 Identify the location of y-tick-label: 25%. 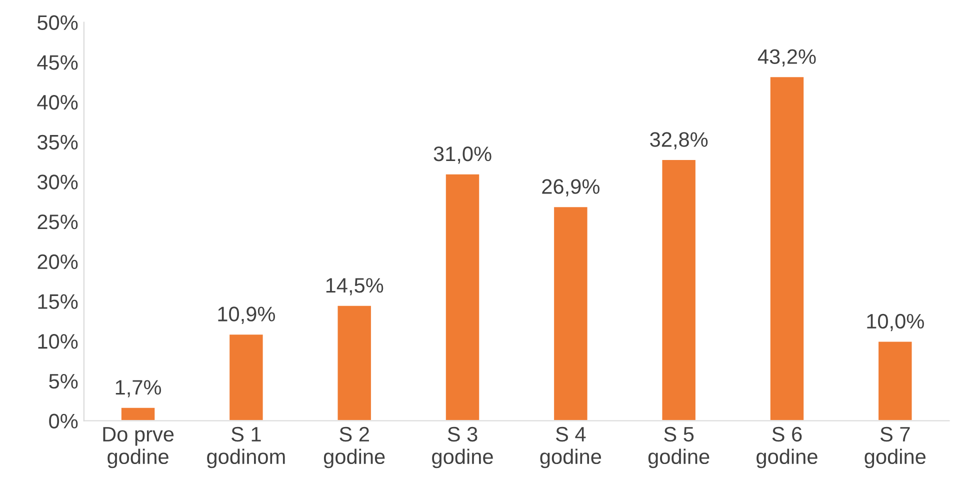
(58, 222).